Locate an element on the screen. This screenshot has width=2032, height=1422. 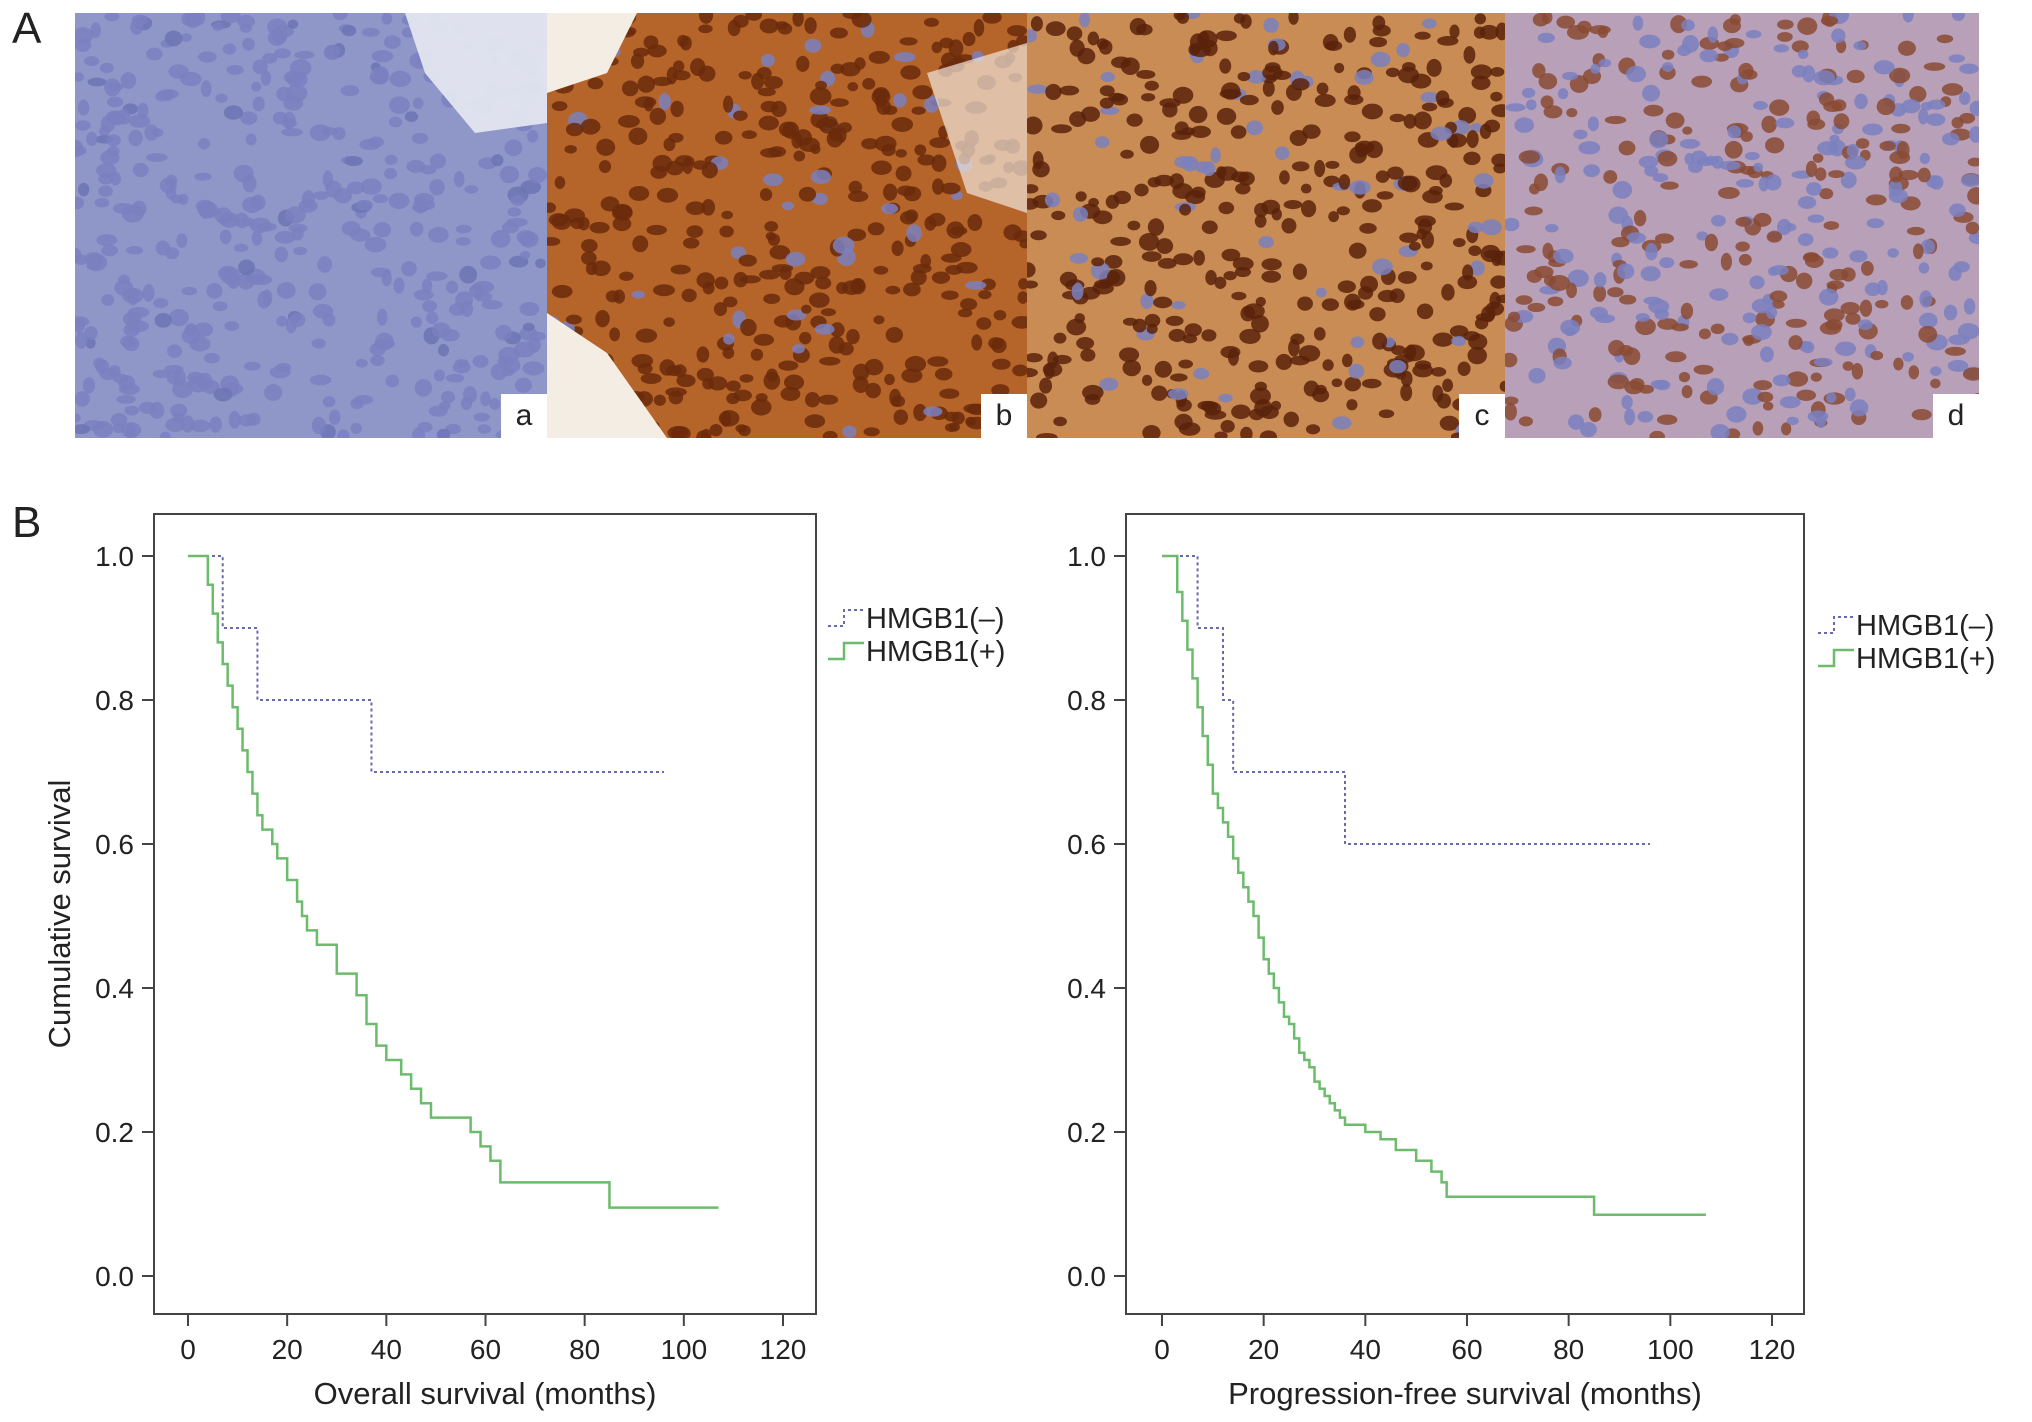
micrograph-tag: a is located at coordinates (524, 416).